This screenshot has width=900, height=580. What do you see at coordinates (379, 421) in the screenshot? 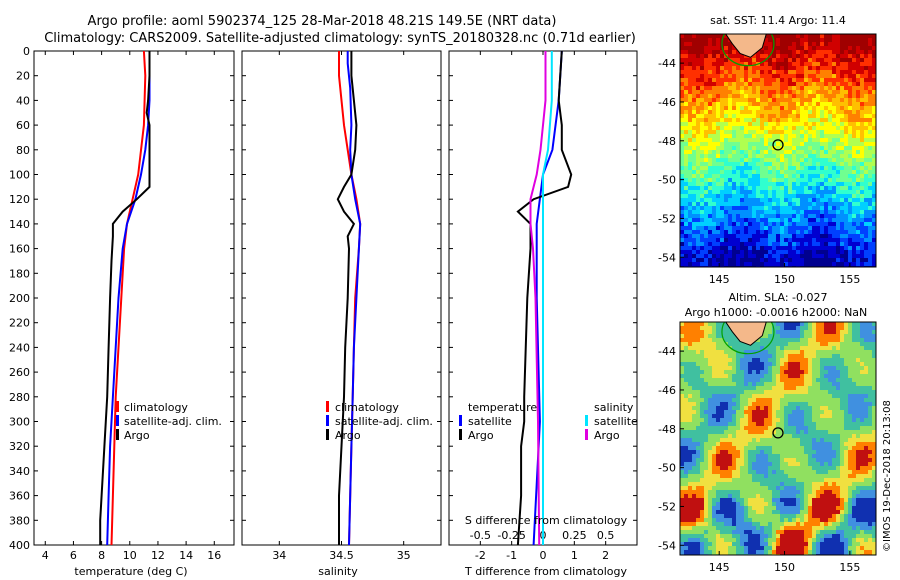
I see `salinity-legend: climatology satellite-adj. clim. Argo` at bounding box center [379, 421].